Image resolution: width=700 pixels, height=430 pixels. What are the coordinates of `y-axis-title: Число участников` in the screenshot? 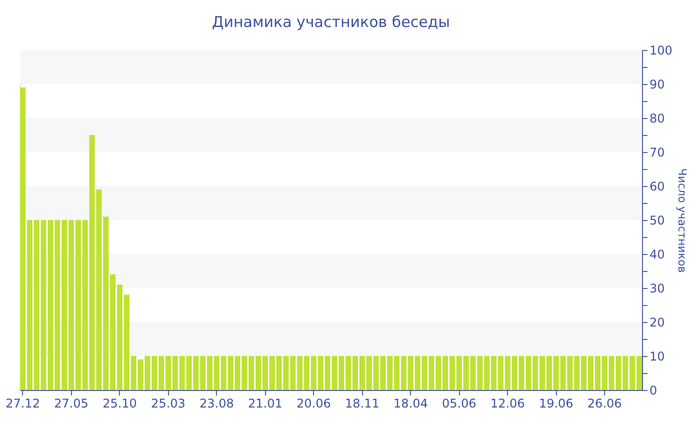 It's located at (681, 220).